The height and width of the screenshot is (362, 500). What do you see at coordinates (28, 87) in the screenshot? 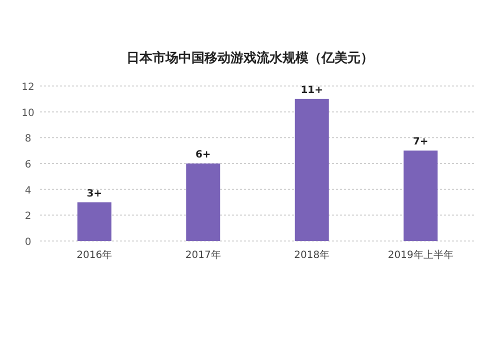
I see `y-tick-label: 12` at bounding box center [28, 87].